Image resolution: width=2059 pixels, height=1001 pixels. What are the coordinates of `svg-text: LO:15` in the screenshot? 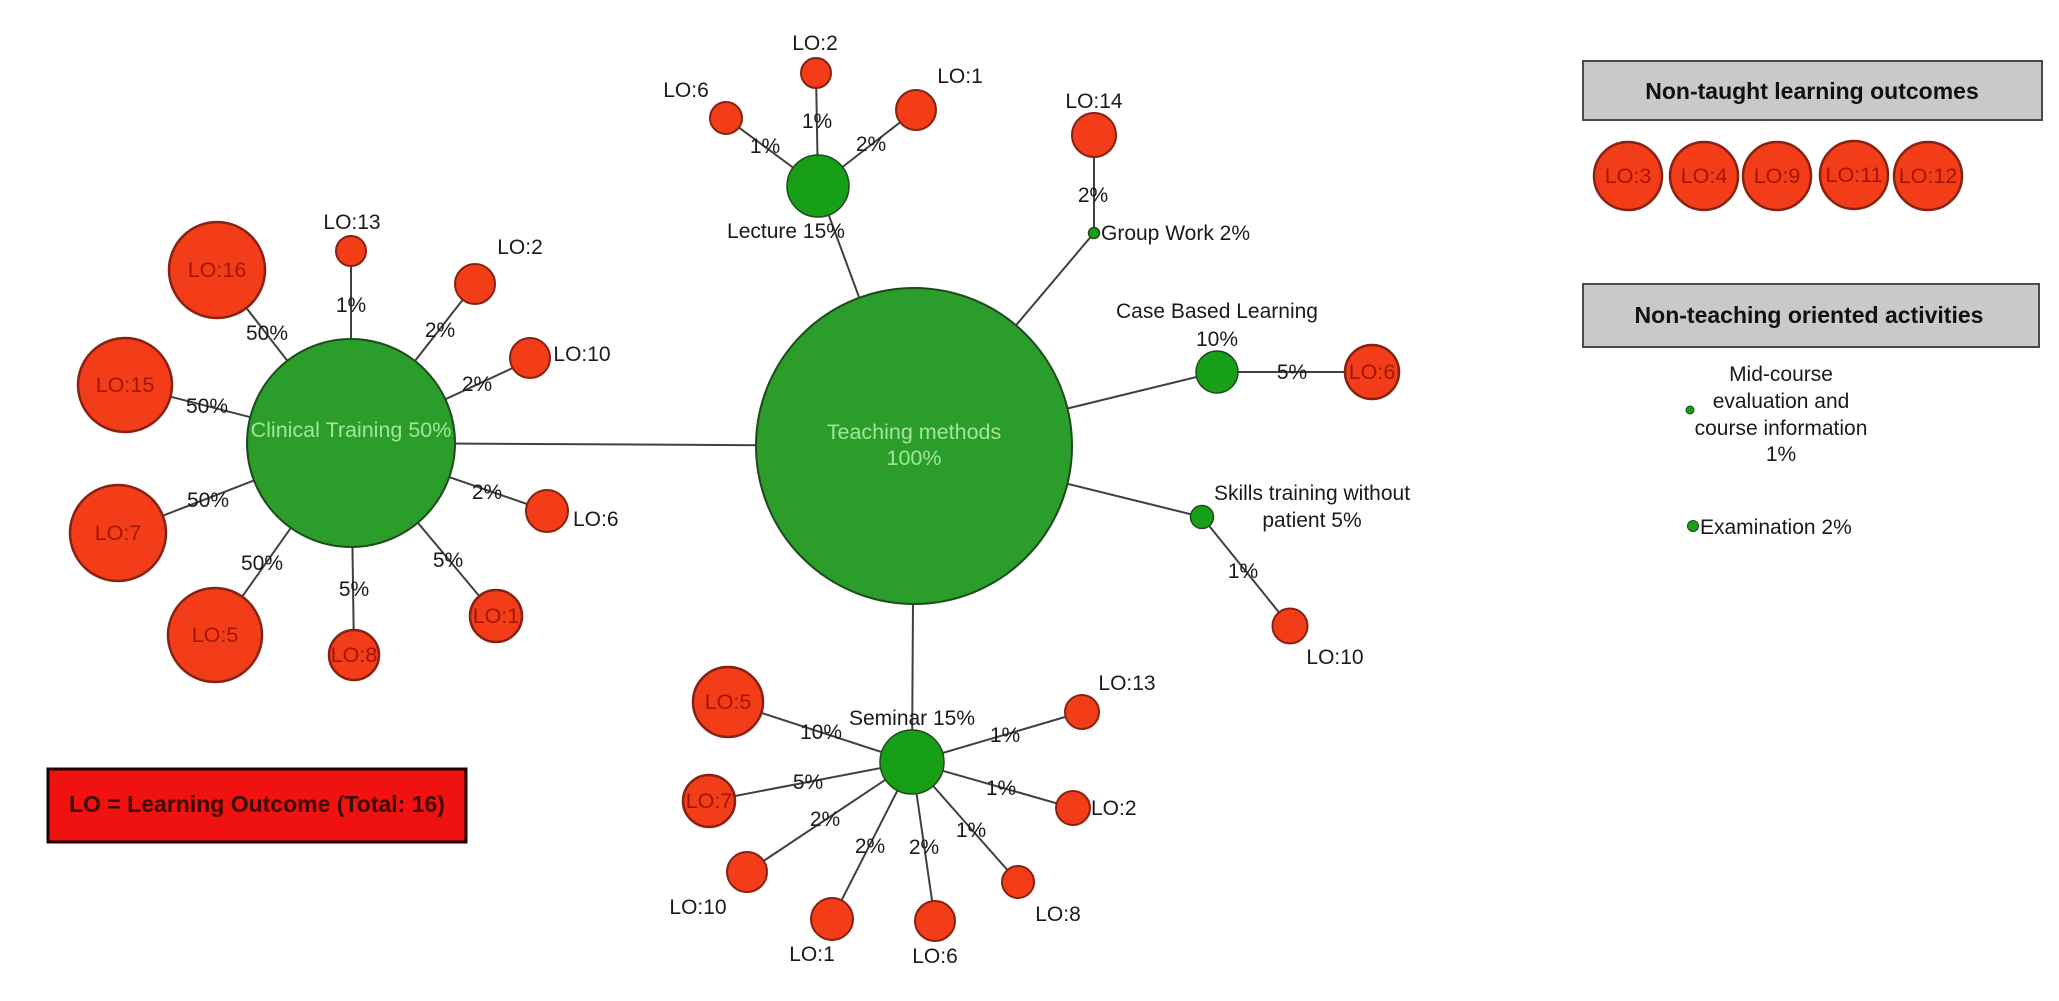 It's located at (125, 385).